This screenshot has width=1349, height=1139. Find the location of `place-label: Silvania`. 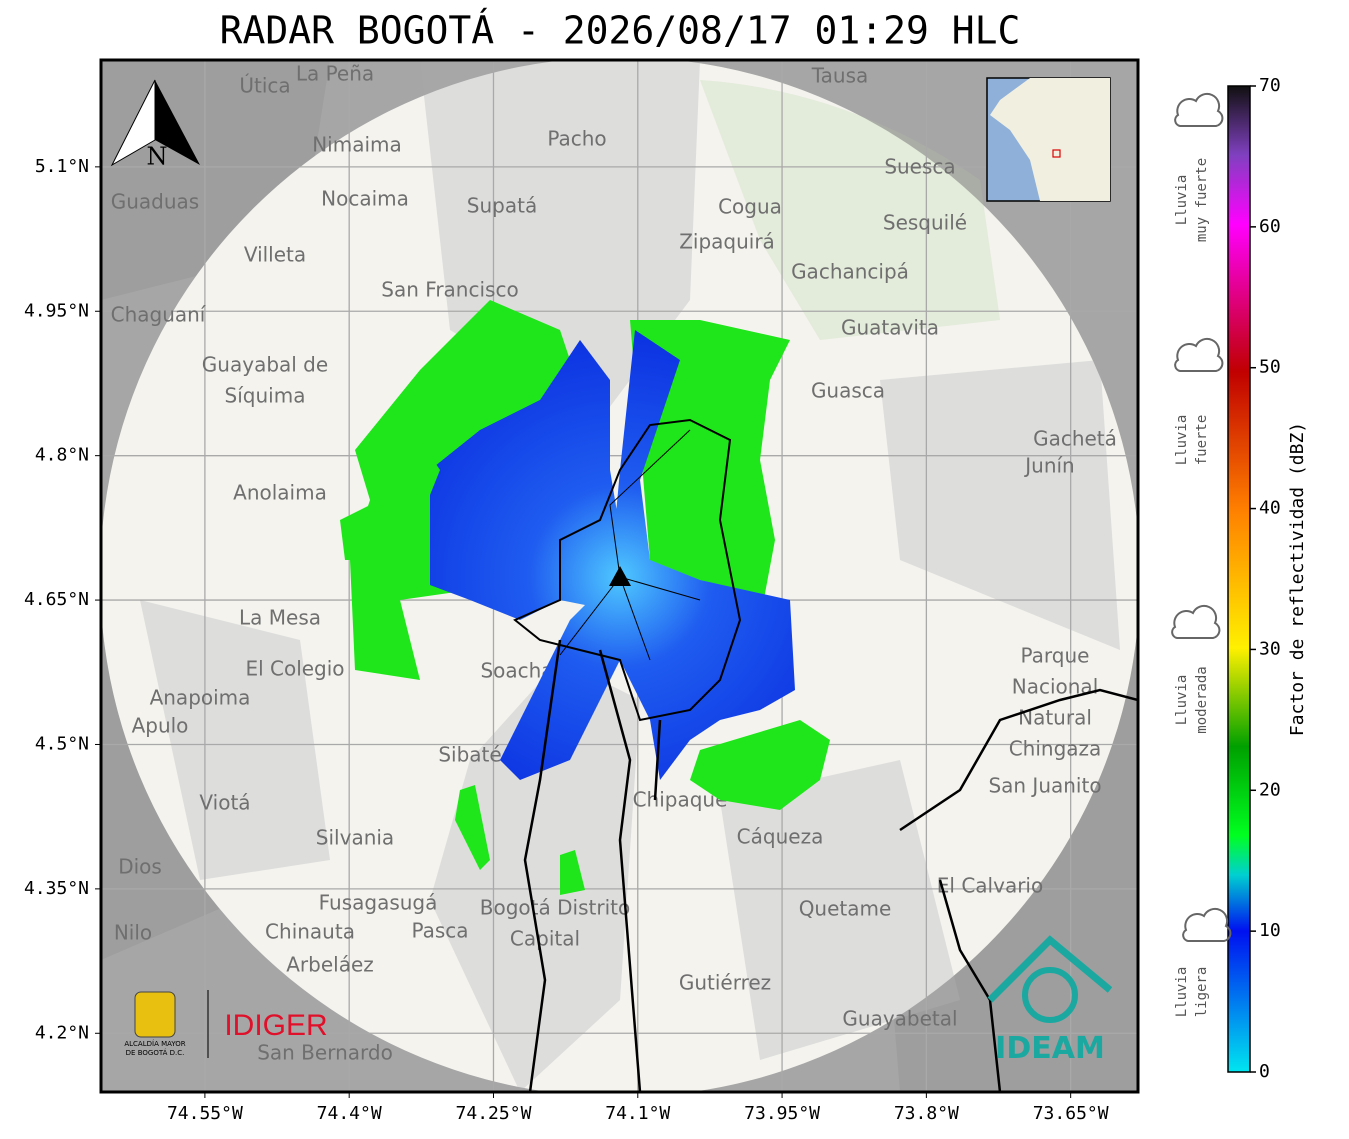

place-label: Silvania is located at coordinates (355, 838).